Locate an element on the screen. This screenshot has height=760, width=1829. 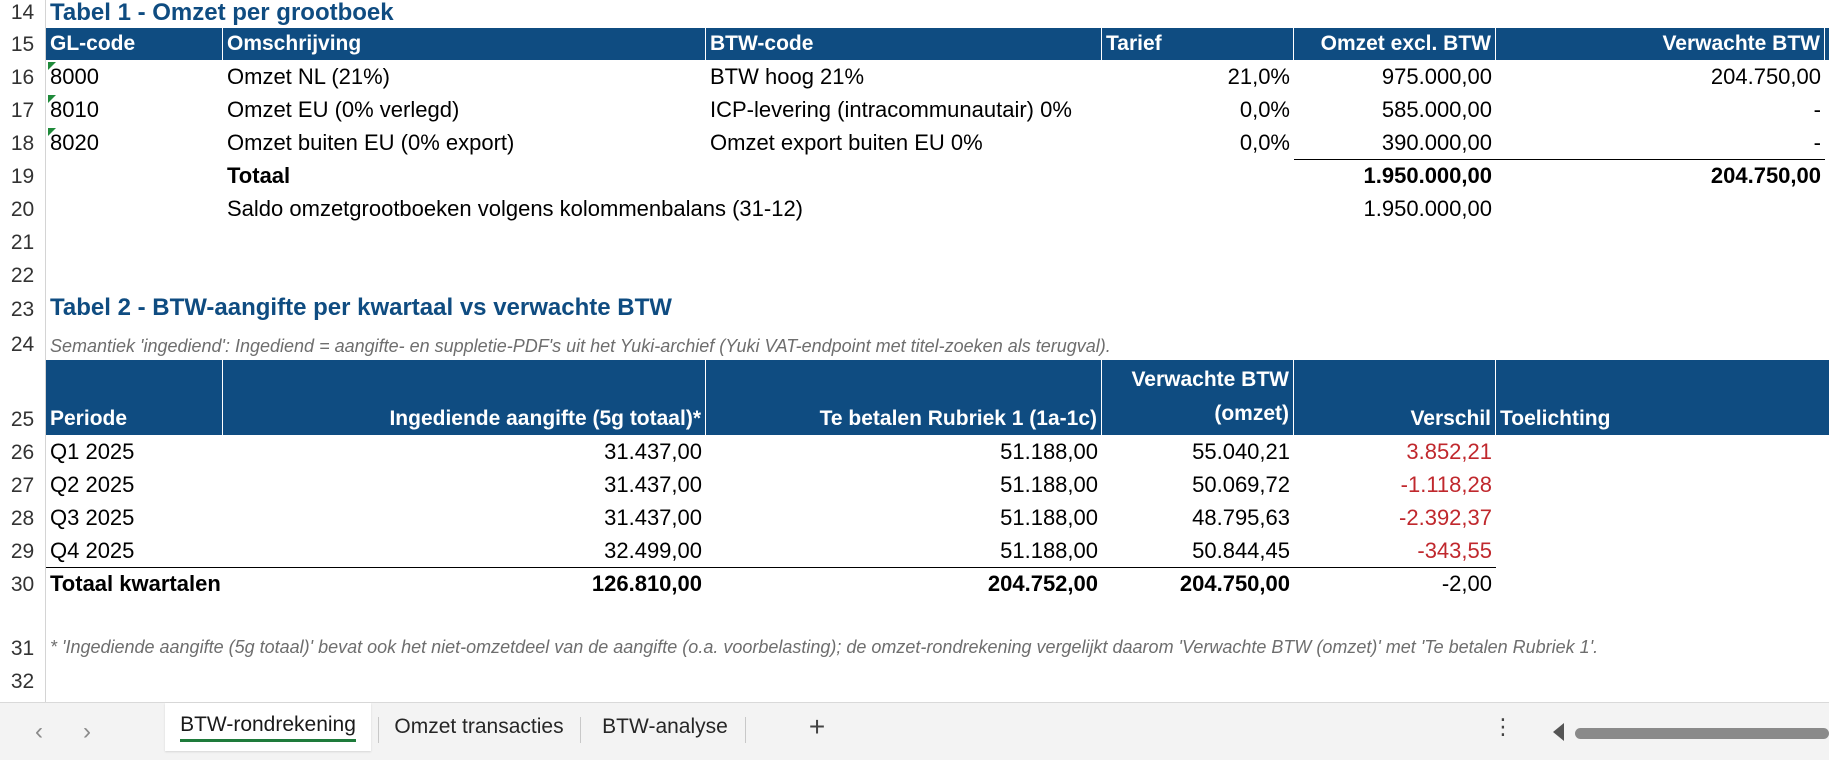
table1-header-band is located at coordinates (937, 44).